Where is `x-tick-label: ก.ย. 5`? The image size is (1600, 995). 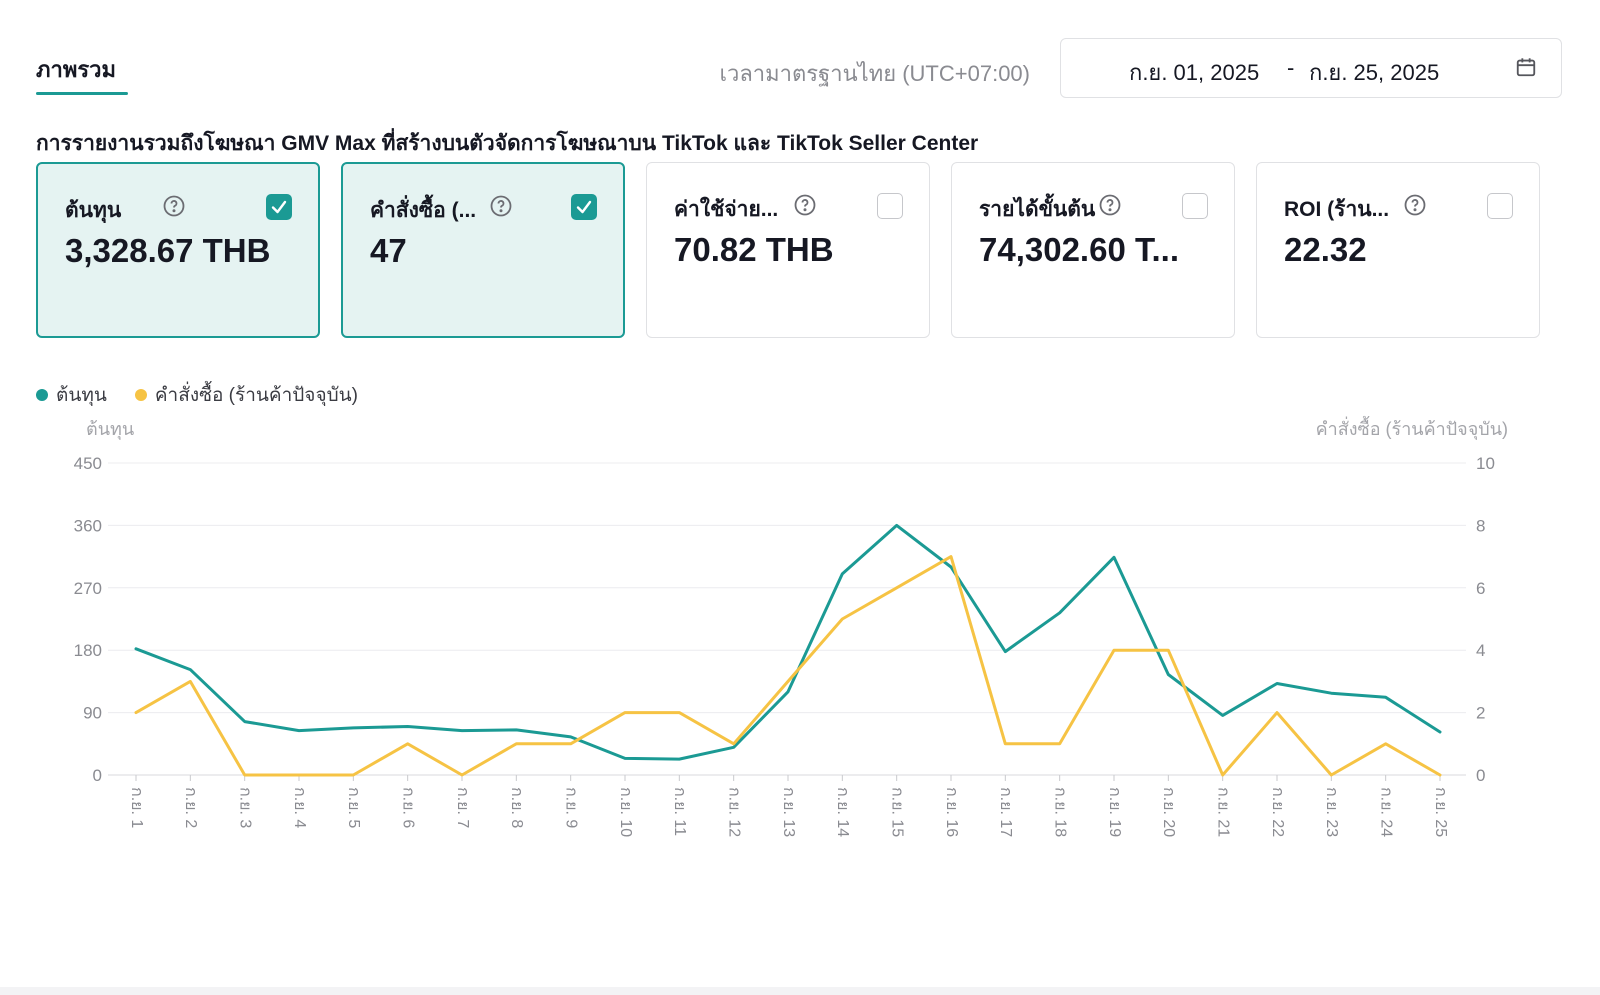 x-tick-label: ก.ย. 5 is located at coordinates (353, 807).